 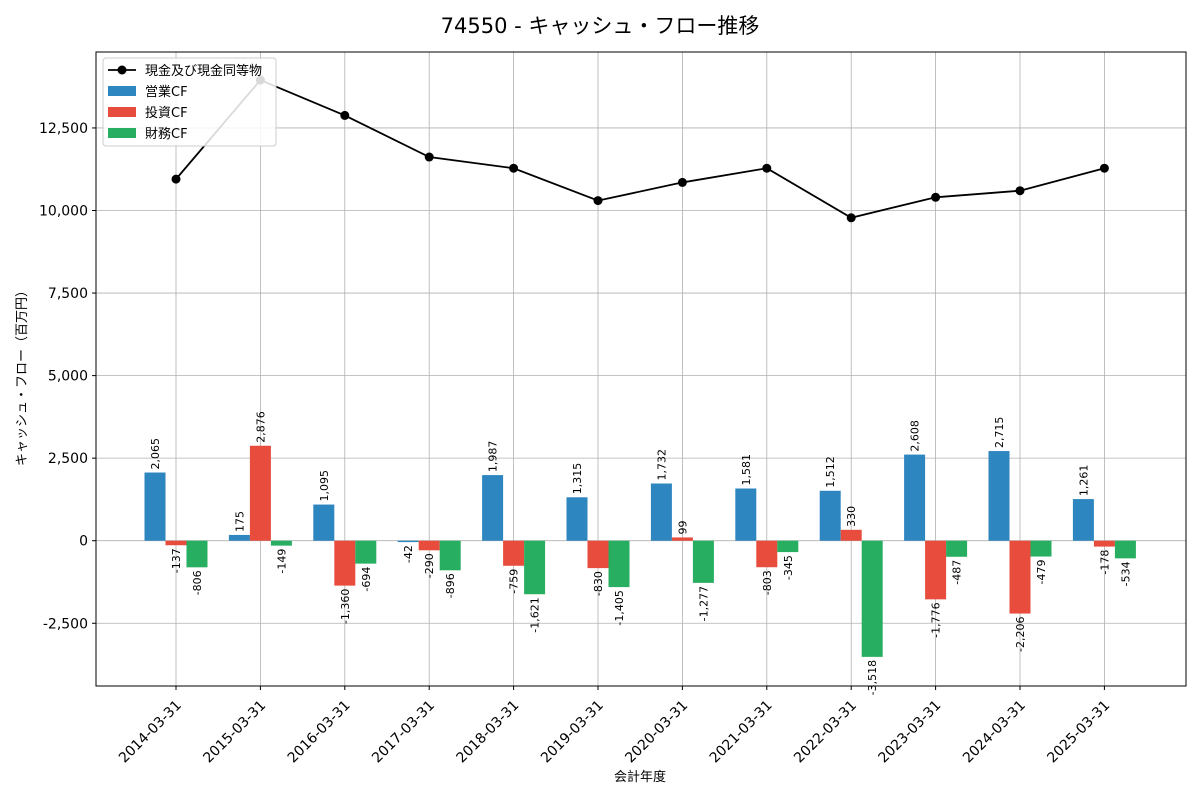 What do you see at coordinates (122, 70) in the screenshot?
I see `legend-marker` at bounding box center [122, 70].